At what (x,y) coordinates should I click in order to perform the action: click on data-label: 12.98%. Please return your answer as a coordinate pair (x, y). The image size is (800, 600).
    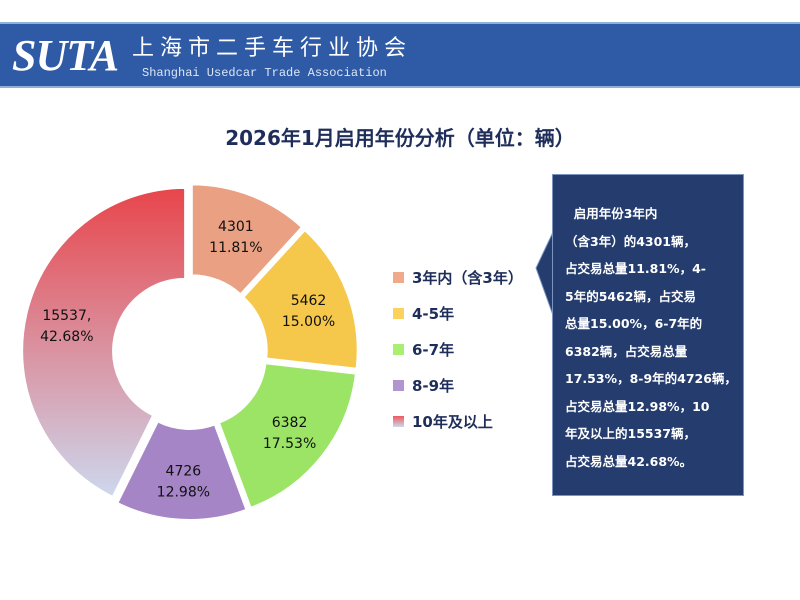
    Looking at the image, I should click on (183, 492).